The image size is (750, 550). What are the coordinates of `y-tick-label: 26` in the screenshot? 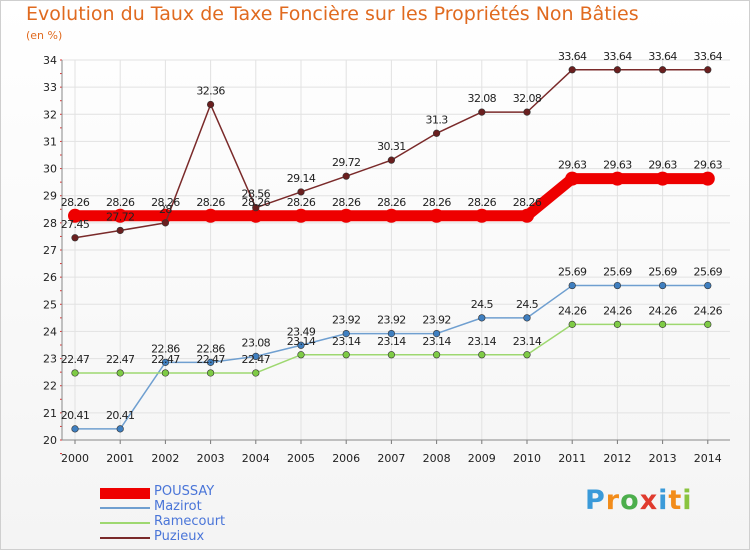 It's located at (50, 277).